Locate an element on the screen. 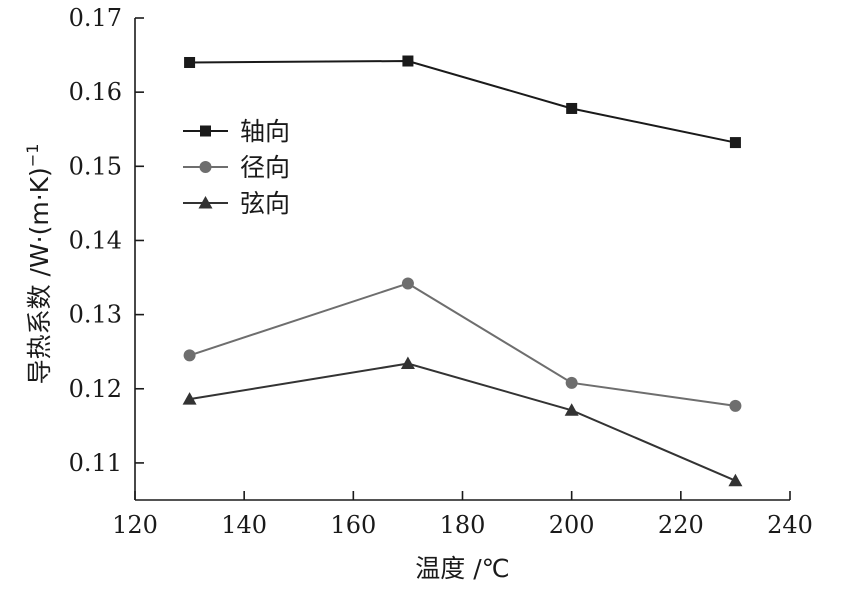 This screenshot has height=596, width=857. x-tick-label: 140 is located at coordinates (244, 525).